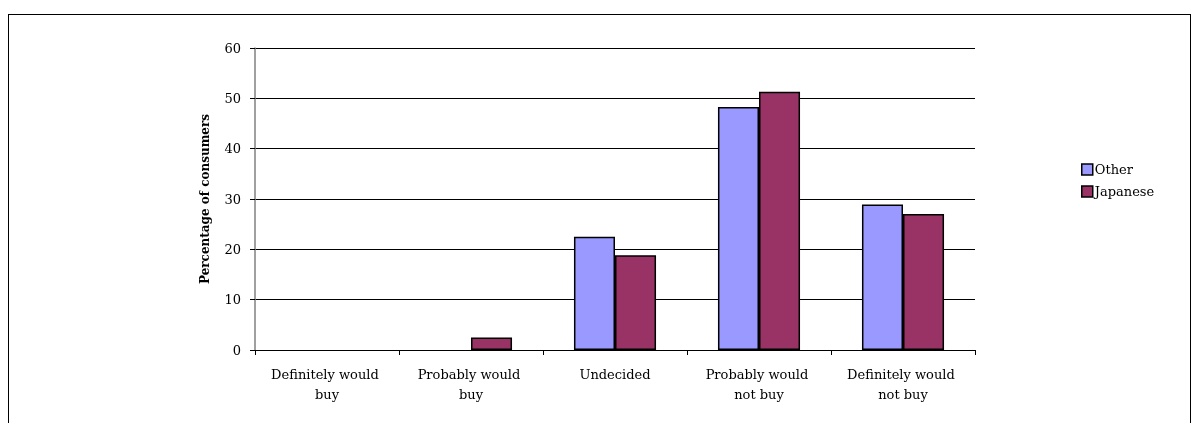 The image size is (1198, 423). What do you see at coordinates (492, 343) in the screenshot?
I see `bar` at bounding box center [492, 343].